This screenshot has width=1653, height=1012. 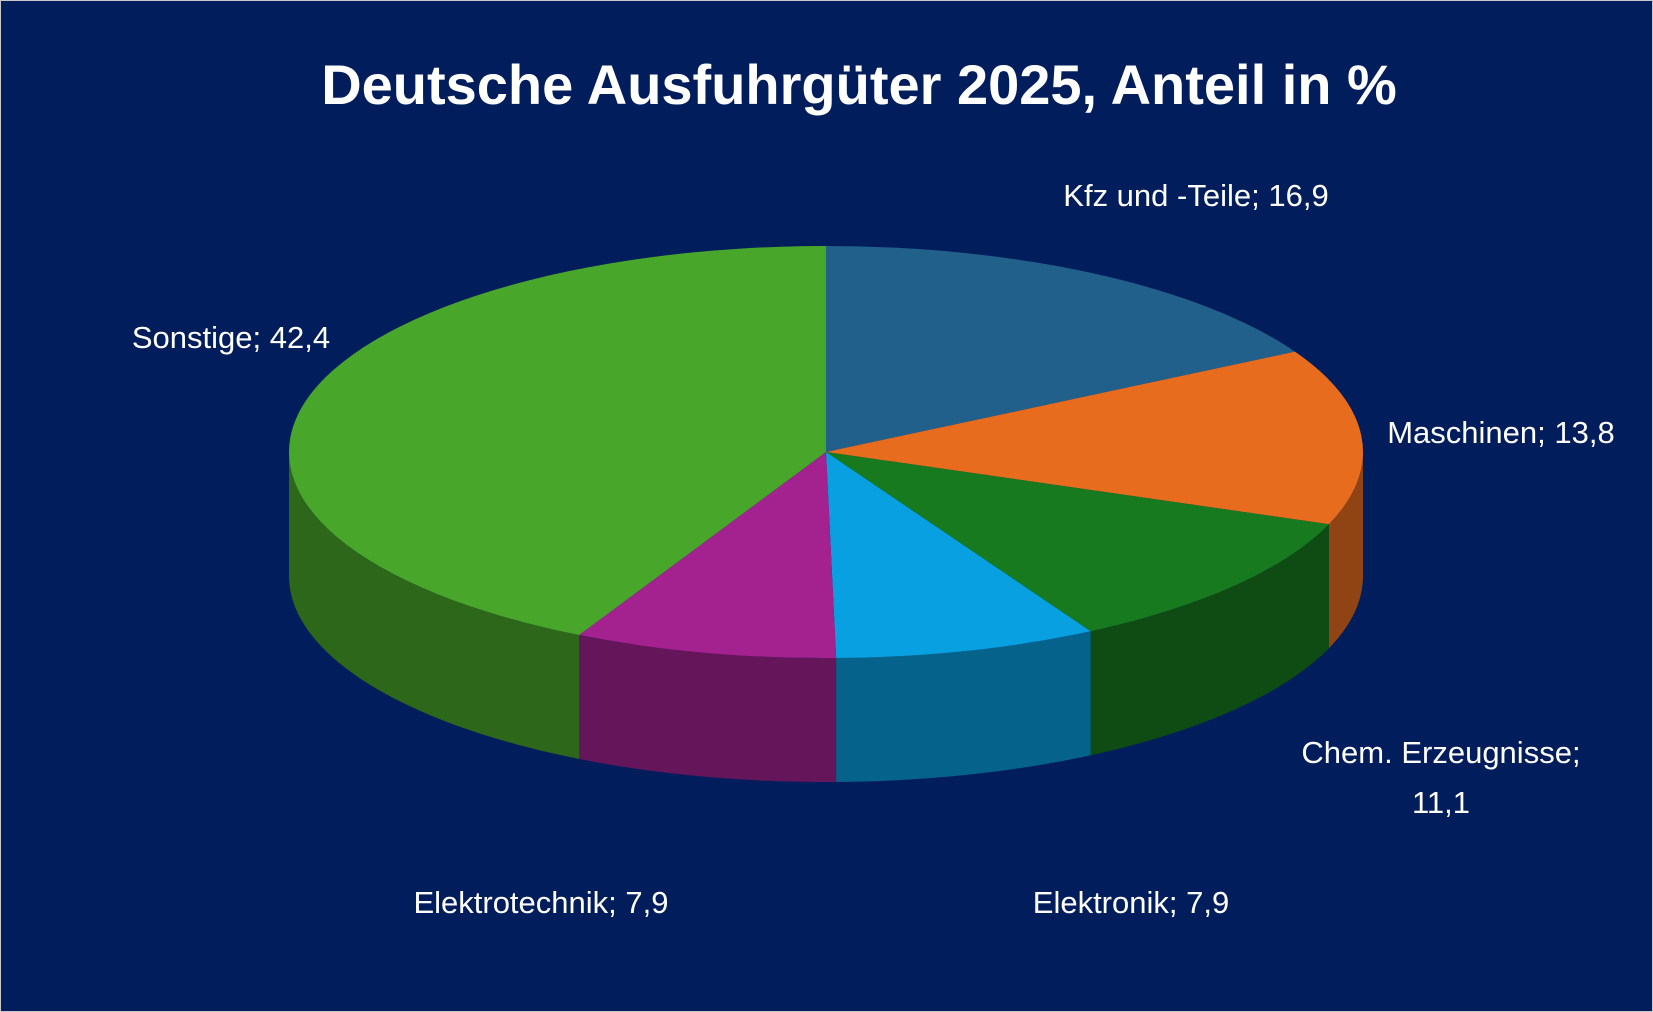 What do you see at coordinates (1100, 902) in the screenshot?
I see `category-label: Elektronik` at bounding box center [1100, 902].